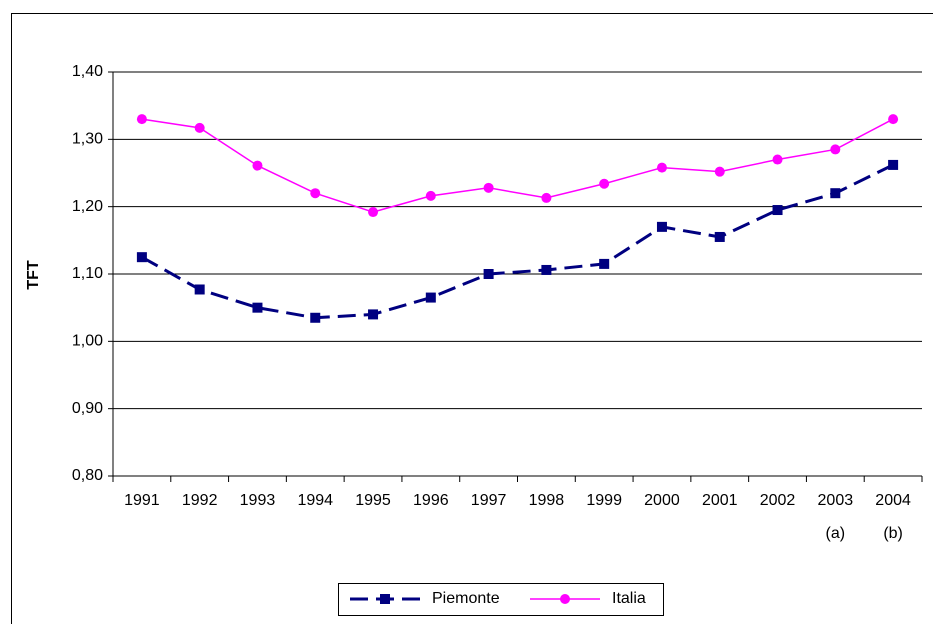 The image size is (933, 624). Describe the element at coordinates (33, 275) in the screenshot. I see `y-axis-label: TFT` at that location.